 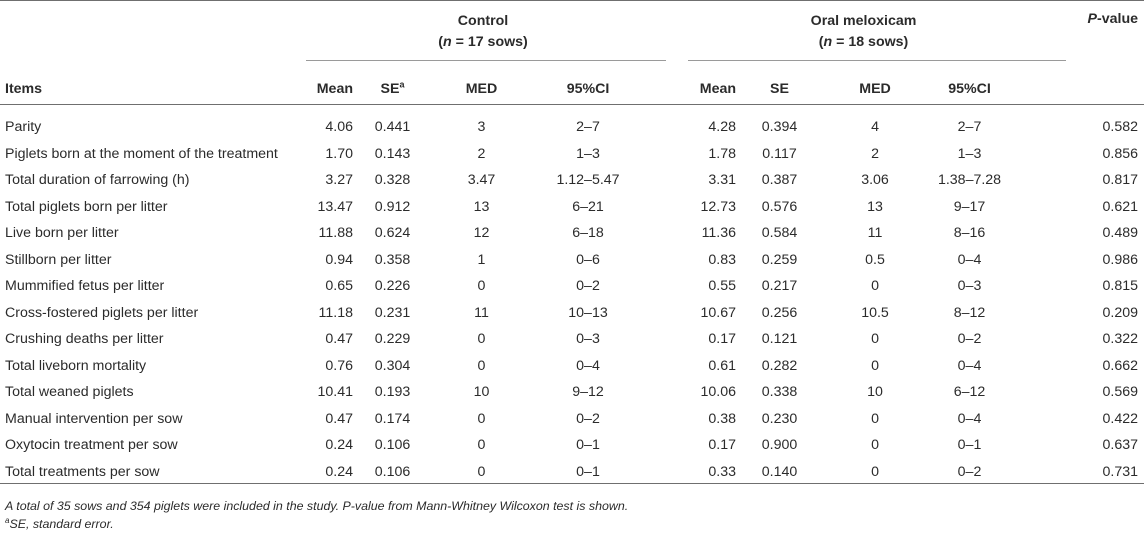 What do you see at coordinates (1120, 365) in the screenshot?
I see `p-value: 0.662` at bounding box center [1120, 365].